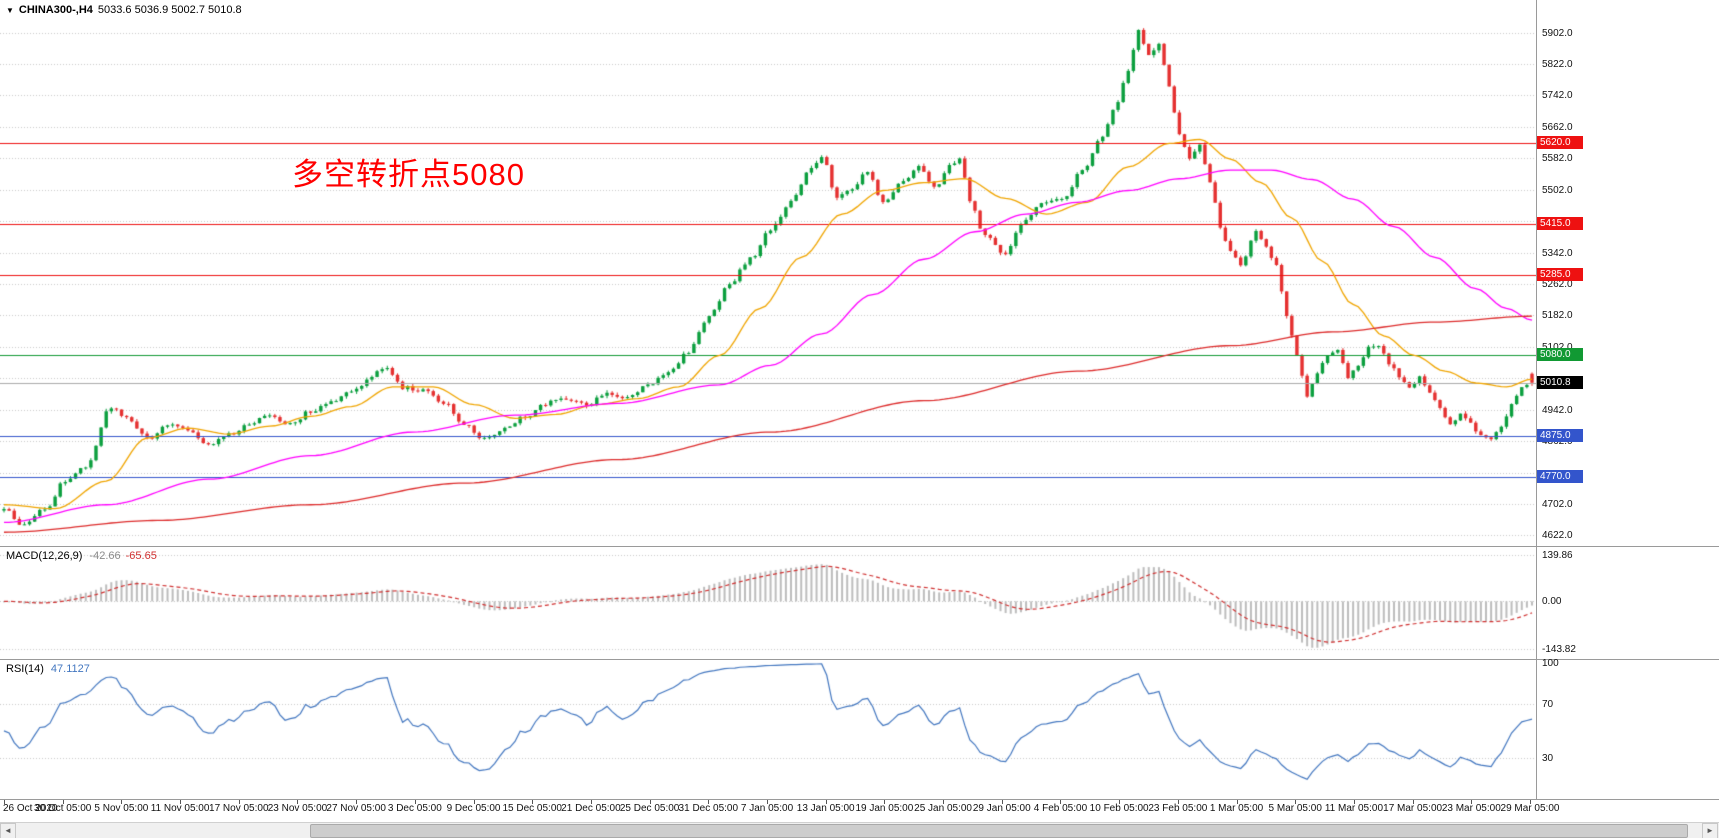 This screenshot has width=1719, height=838. What do you see at coordinates (105, 556) in the screenshot?
I see `macd-main-value: -42.66` at bounding box center [105, 556].